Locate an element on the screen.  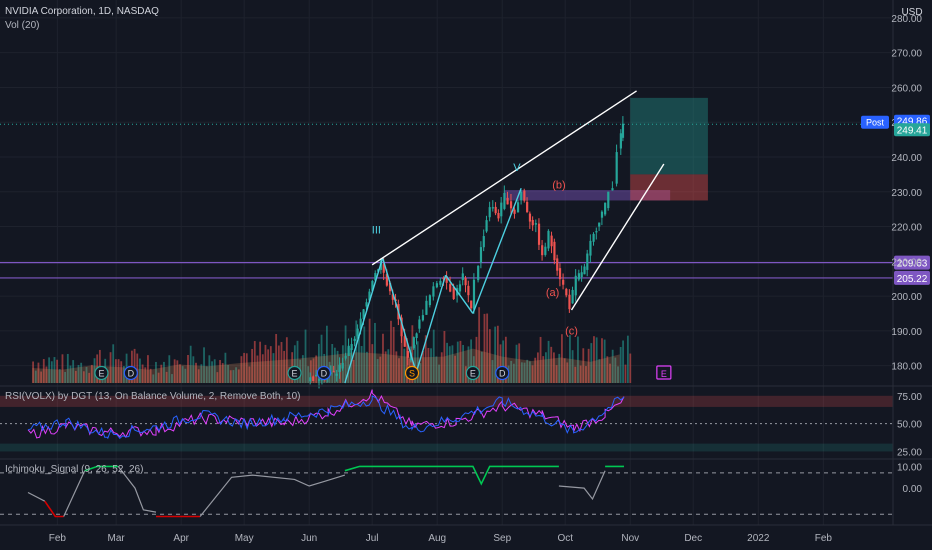
symbol-title: NVIDIA Corporation, 1D, NASDAQ is located at coordinates (82, 11).